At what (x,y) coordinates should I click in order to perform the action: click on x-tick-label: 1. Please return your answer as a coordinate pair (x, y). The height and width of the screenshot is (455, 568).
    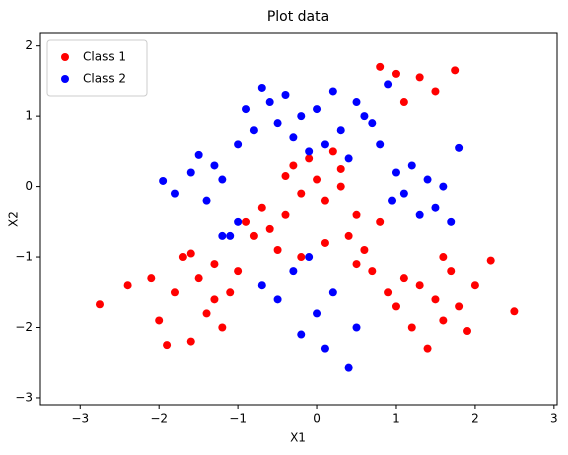
    Looking at the image, I should click on (396, 419).